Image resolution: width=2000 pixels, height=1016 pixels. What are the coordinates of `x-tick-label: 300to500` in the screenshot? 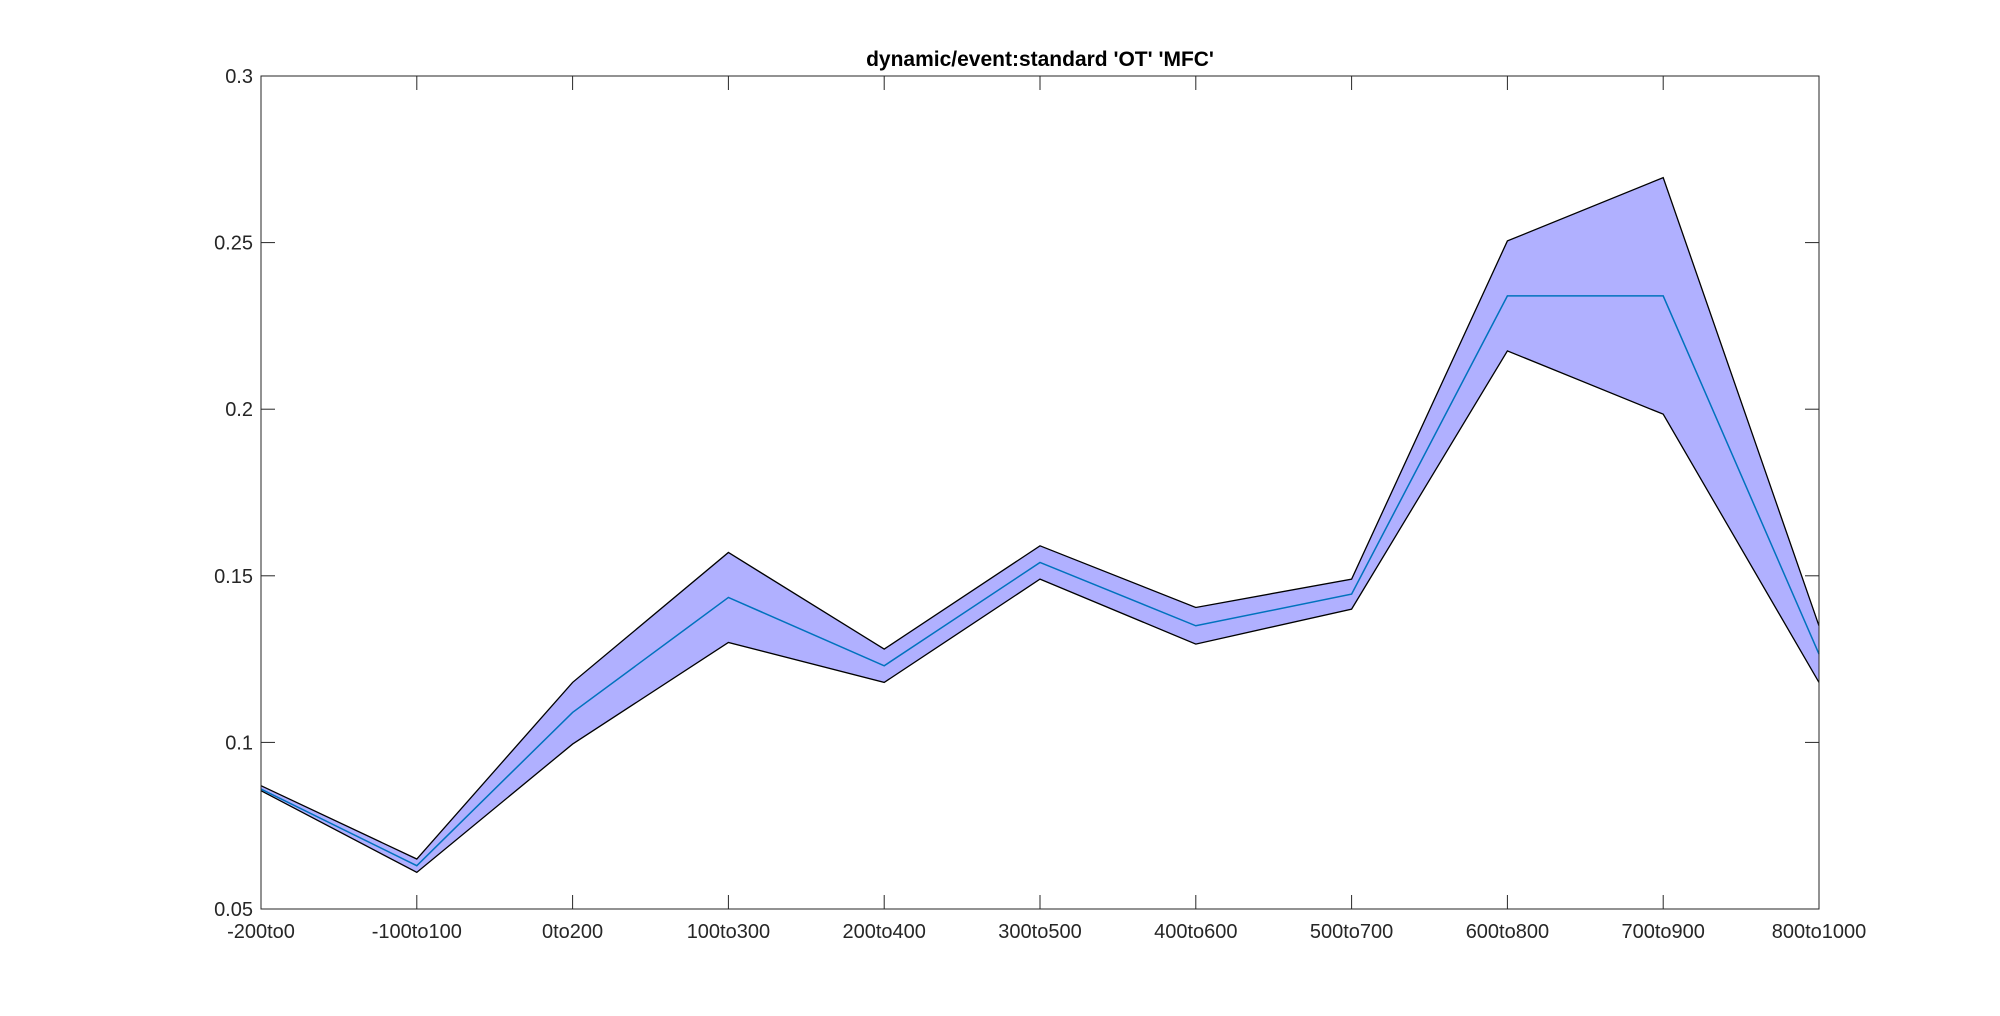 It's located at (1039, 932).